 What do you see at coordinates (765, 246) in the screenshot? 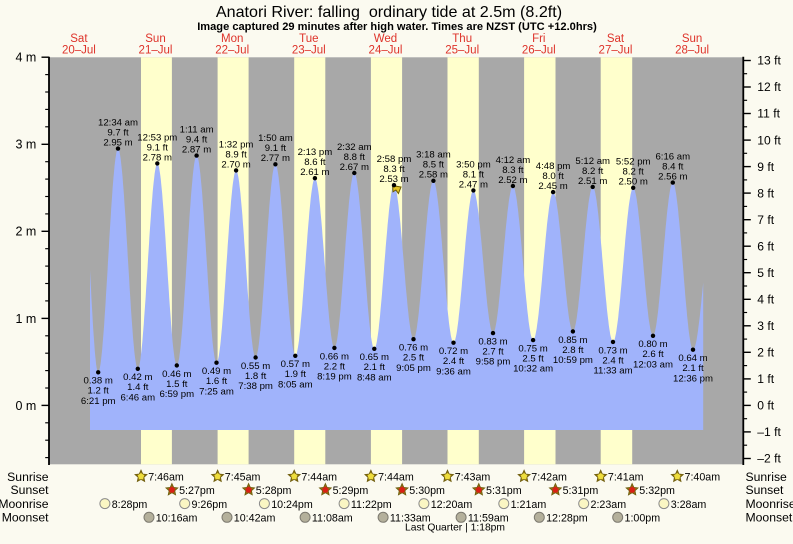
I see `svg-text: 6 ft` at bounding box center [765, 246].